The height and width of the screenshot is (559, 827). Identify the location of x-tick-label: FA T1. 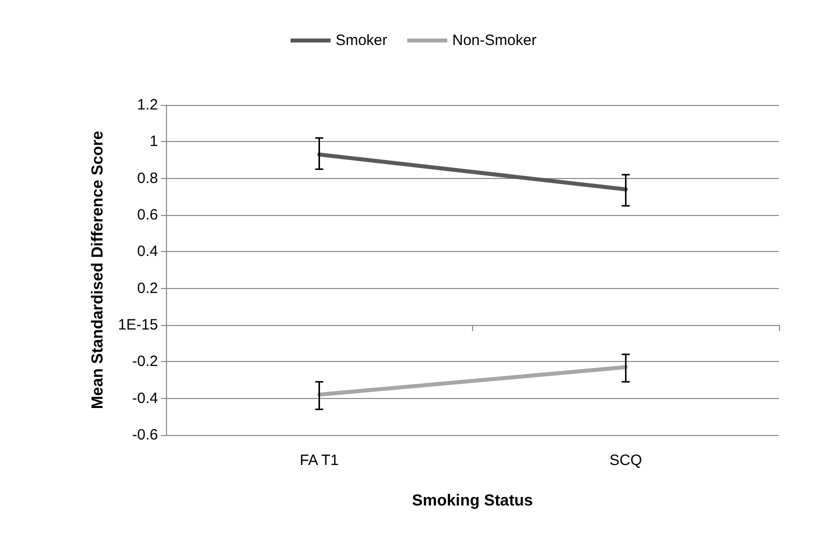
(319, 460).